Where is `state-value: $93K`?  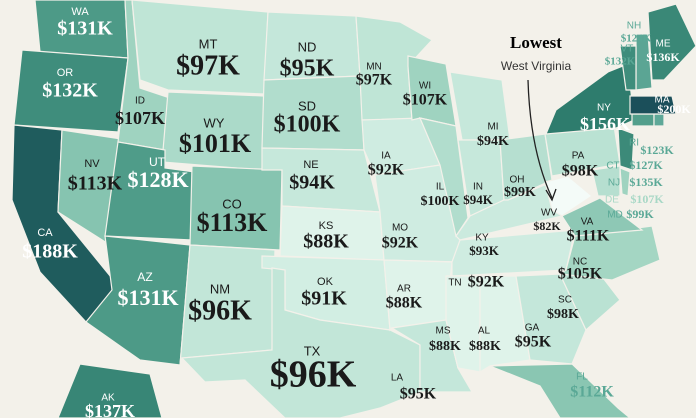
state-value: $93K is located at coordinates (484, 250).